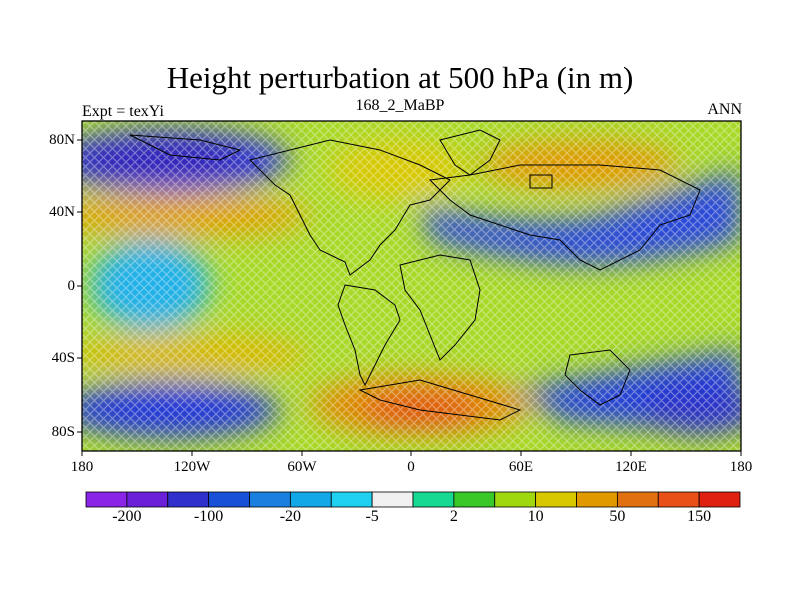 The height and width of the screenshot is (600, 800). I want to click on map-title: Height perturbation at 500 hPa (in m), so click(400, 77).